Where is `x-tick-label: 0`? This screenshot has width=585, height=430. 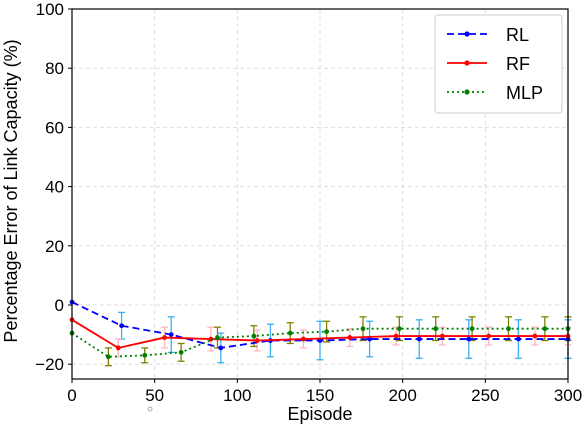 x-tick-label: 0 is located at coordinates (71, 395).